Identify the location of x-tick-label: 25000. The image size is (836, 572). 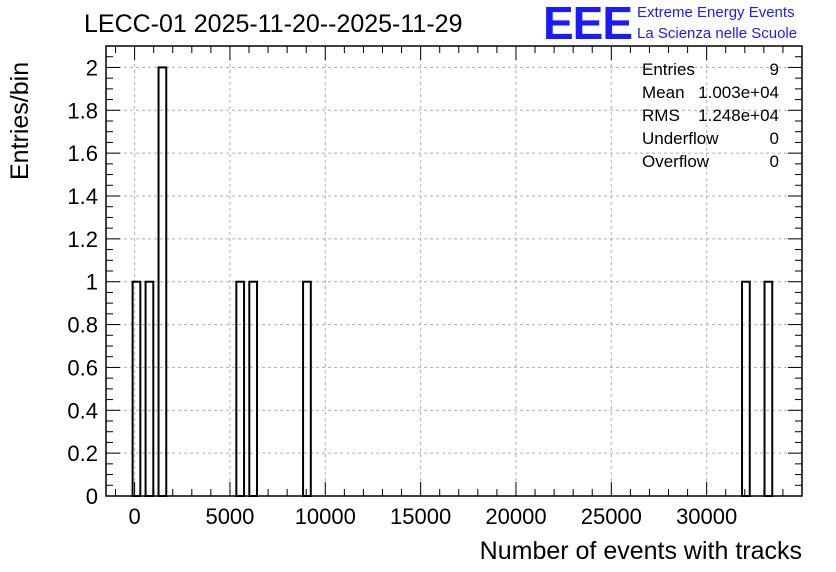
(611, 516).